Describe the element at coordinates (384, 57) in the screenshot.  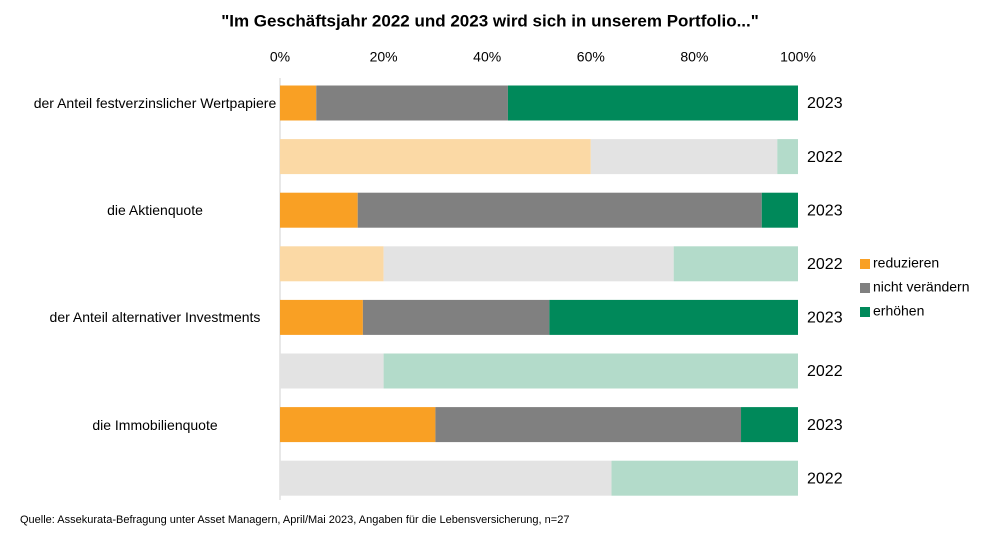
I see `x-tick-label: 20%` at that location.